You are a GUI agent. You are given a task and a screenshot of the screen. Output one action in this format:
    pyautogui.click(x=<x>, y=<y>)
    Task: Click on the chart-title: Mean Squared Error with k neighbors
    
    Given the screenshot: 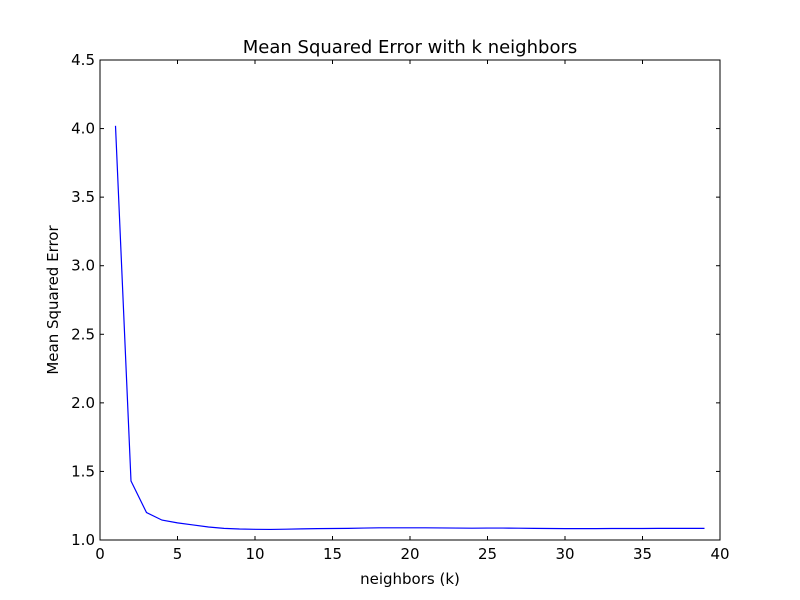 What is the action you would take?
    pyautogui.click(x=410, y=47)
    